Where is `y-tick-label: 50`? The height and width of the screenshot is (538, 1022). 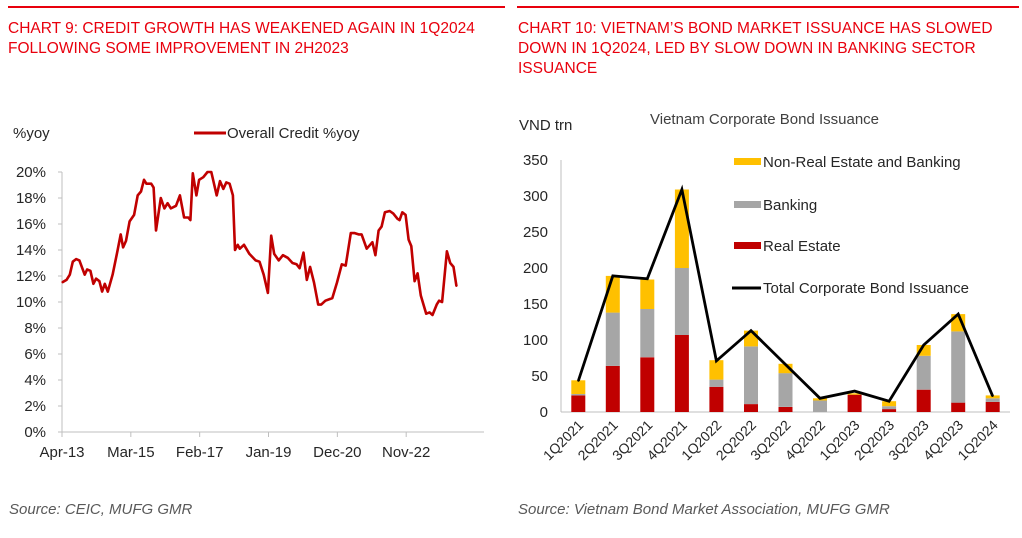
y-tick-label: 50 is located at coordinates (539, 376).